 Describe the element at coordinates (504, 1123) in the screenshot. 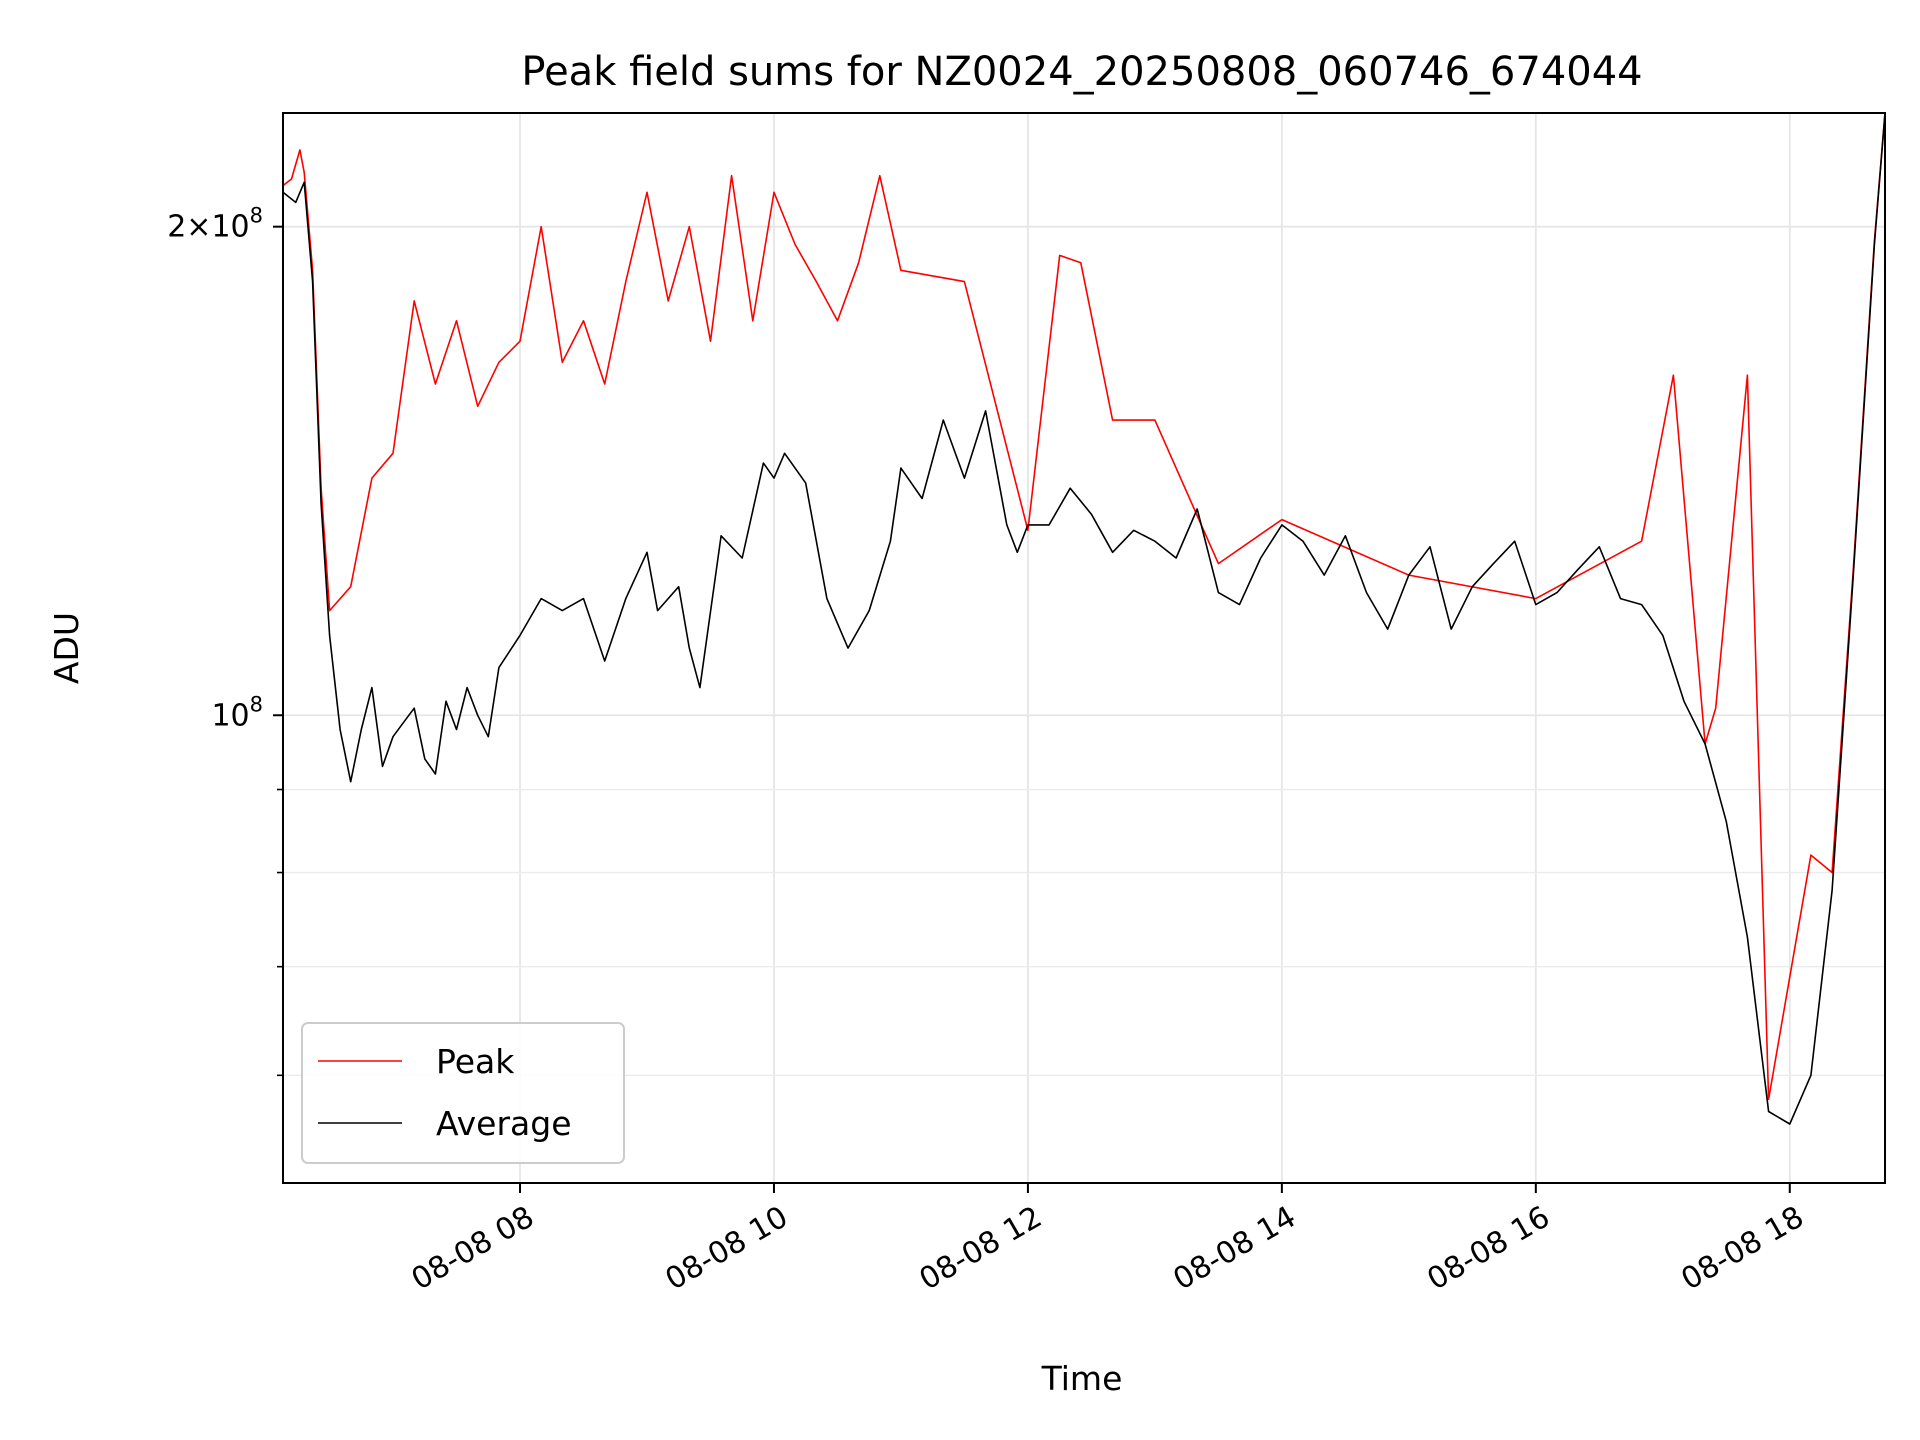

I see `legend-label-average: Average` at that location.